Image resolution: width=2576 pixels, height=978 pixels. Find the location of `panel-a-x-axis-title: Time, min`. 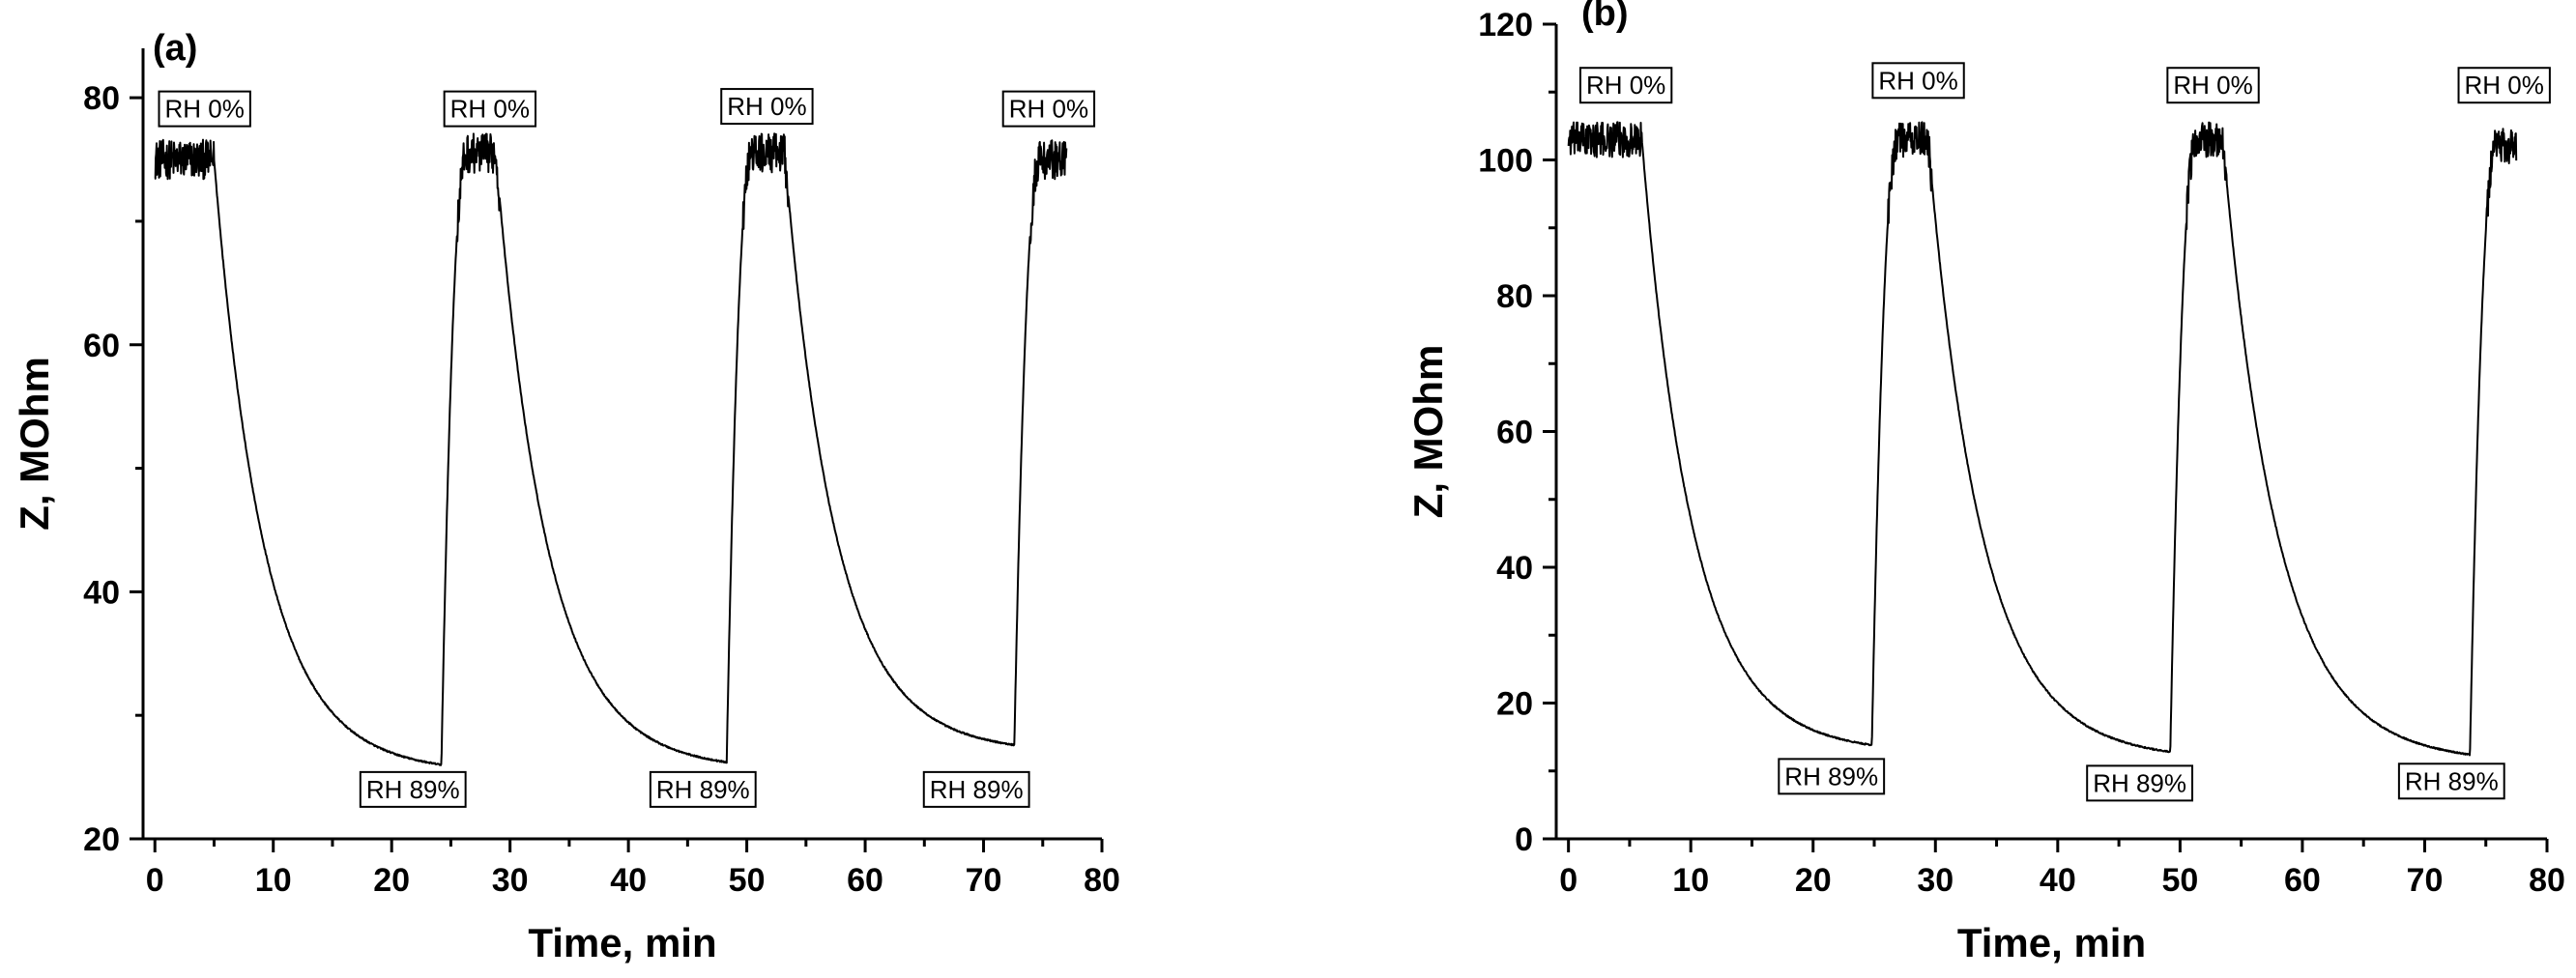

panel-a-x-axis-title: Time, min is located at coordinates (622, 942).